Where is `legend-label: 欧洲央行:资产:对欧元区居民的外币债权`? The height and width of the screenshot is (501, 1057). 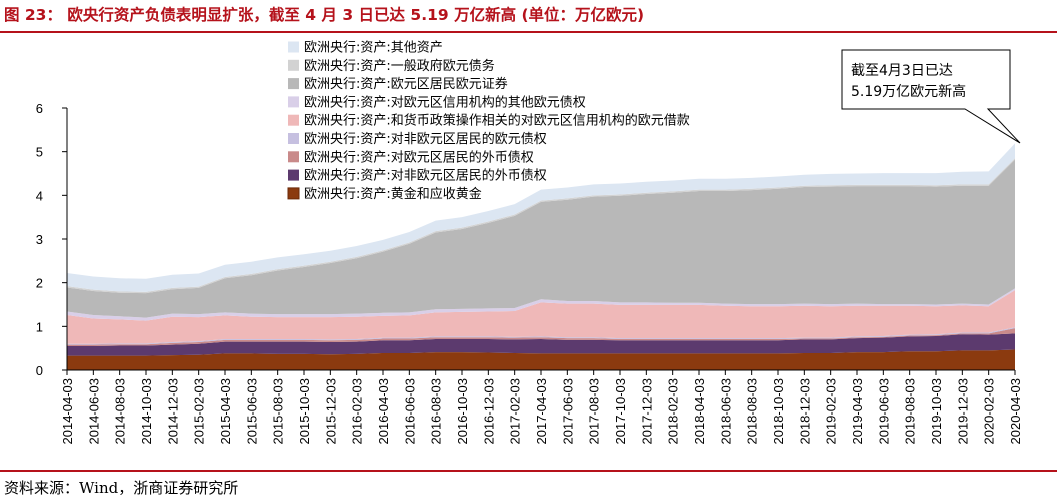 legend-label: 欧洲央行:资产:对欧元区居民的外币债权 is located at coordinates (419, 157).